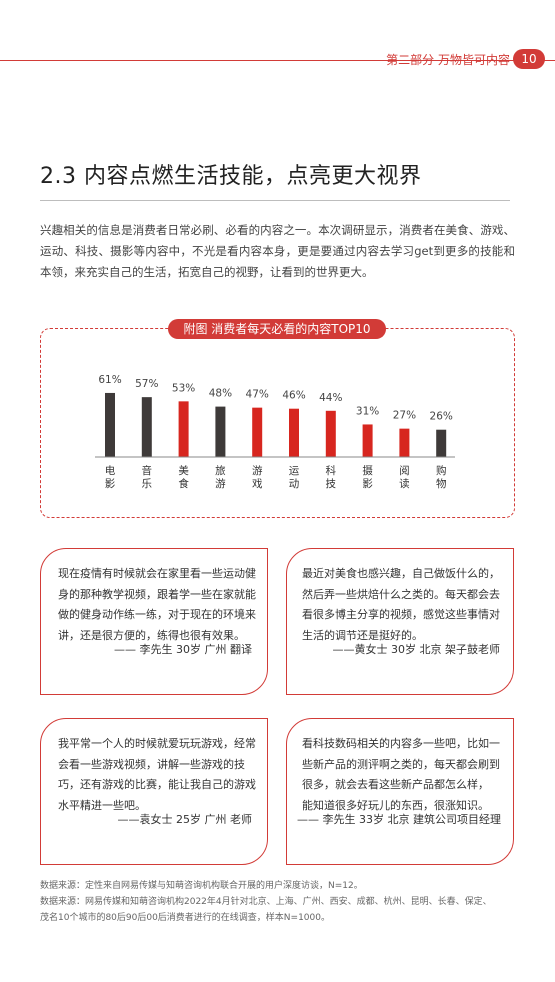 The height and width of the screenshot is (982, 555). What do you see at coordinates (399, 819) in the screenshot?
I see `quote-signature: —— 李先生 33岁 北京 建筑公司项目经理` at bounding box center [399, 819].